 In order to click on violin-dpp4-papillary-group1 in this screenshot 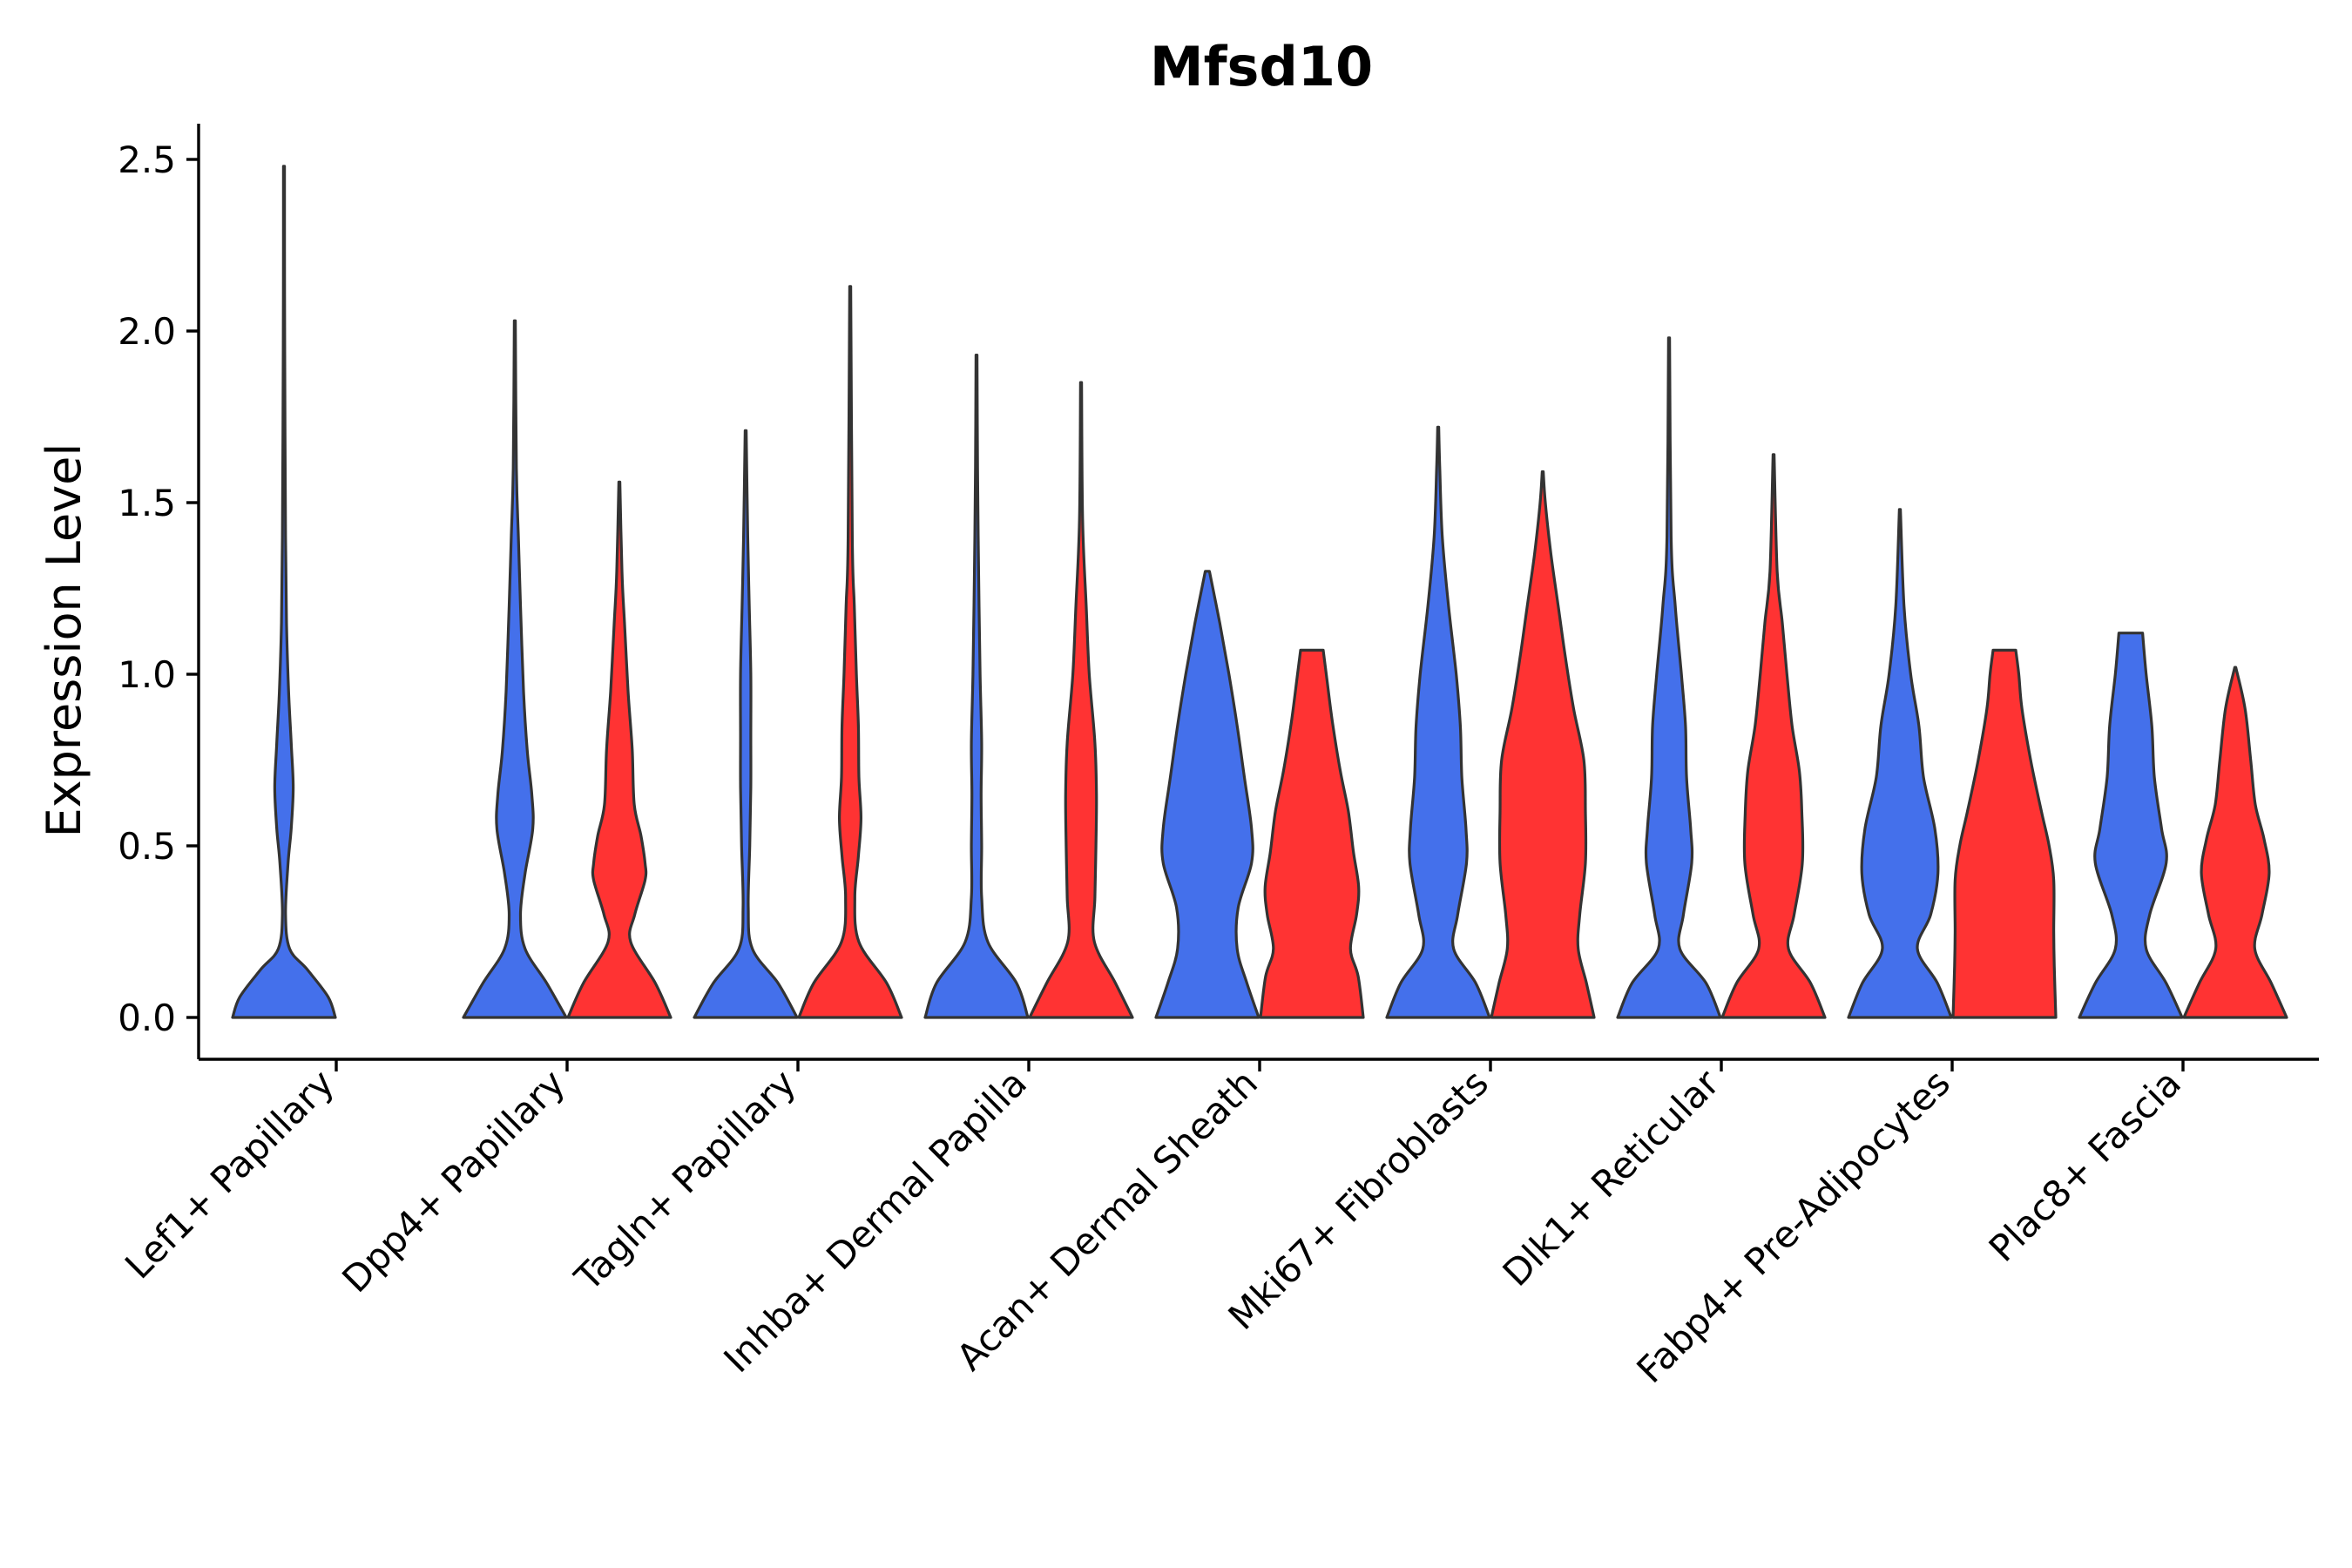, I will do `click(515, 669)`.